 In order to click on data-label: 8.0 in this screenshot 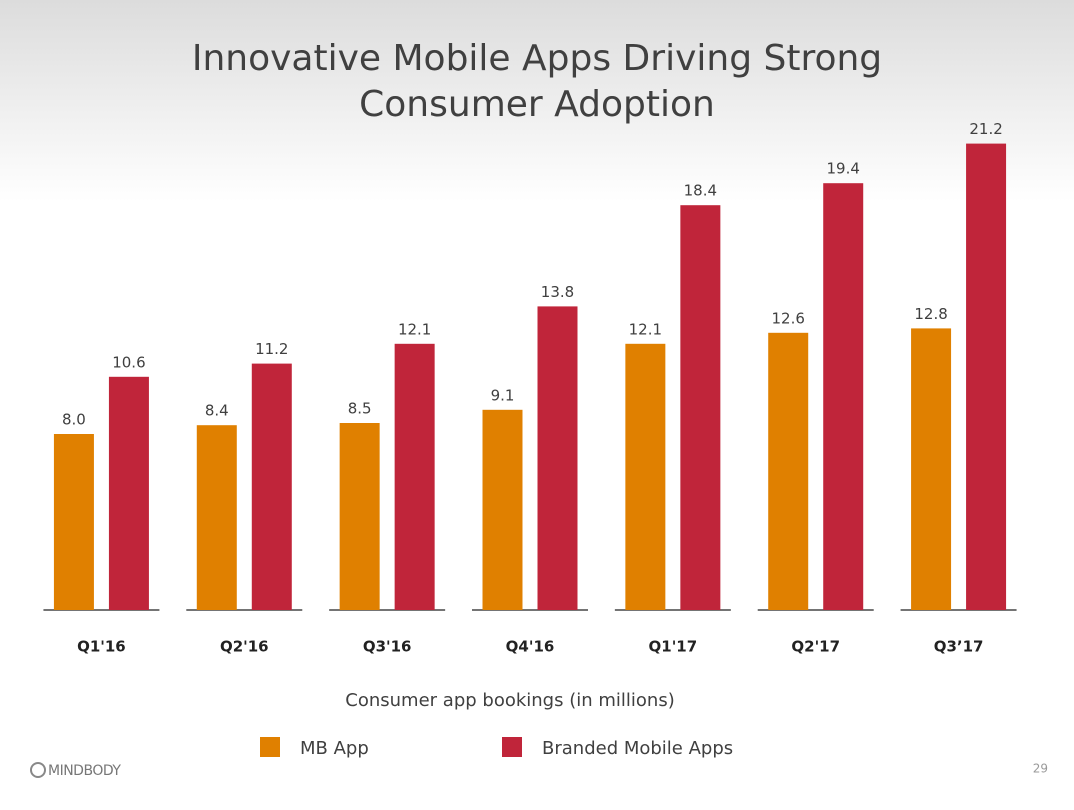, I will do `click(74, 420)`.